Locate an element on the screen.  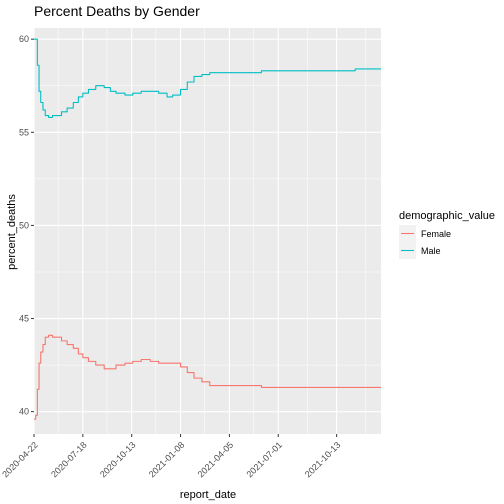
legend: demographic_value Female Male is located at coordinates (447, 234).